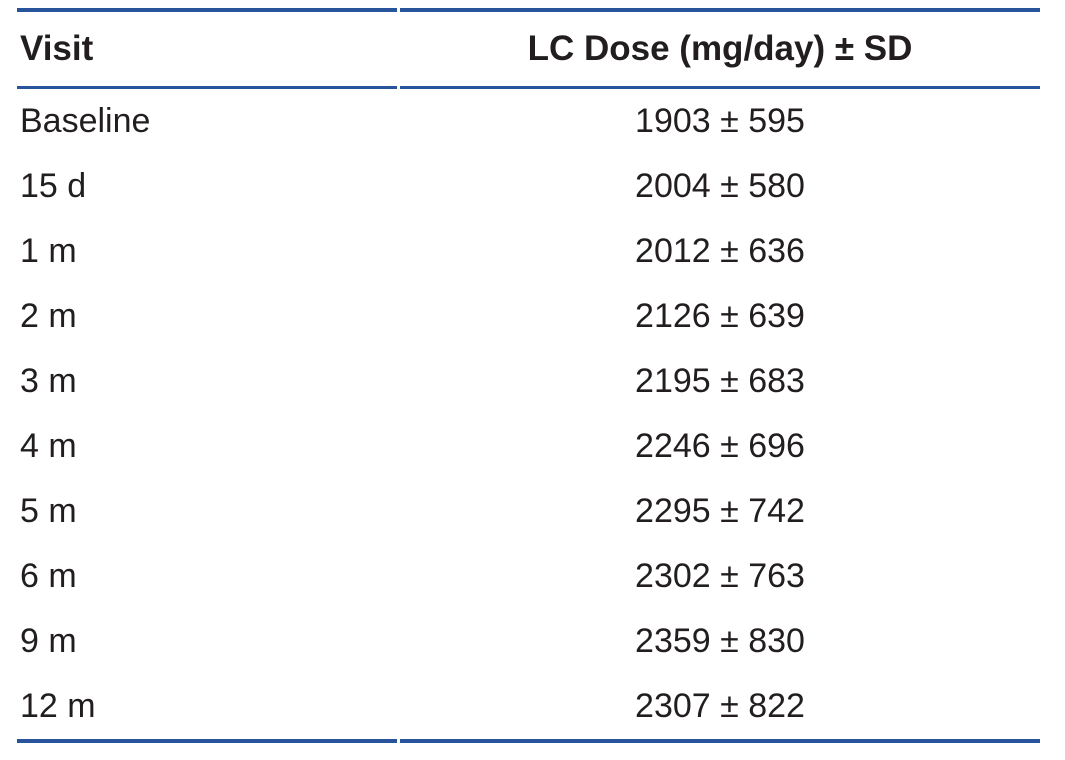 The width and height of the screenshot is (1065, 760). What do you see at coordinates (528, 641) in the screenshot?
I see `table-row: 9 m 2359 ± 830` at bounding box center [528, 641].